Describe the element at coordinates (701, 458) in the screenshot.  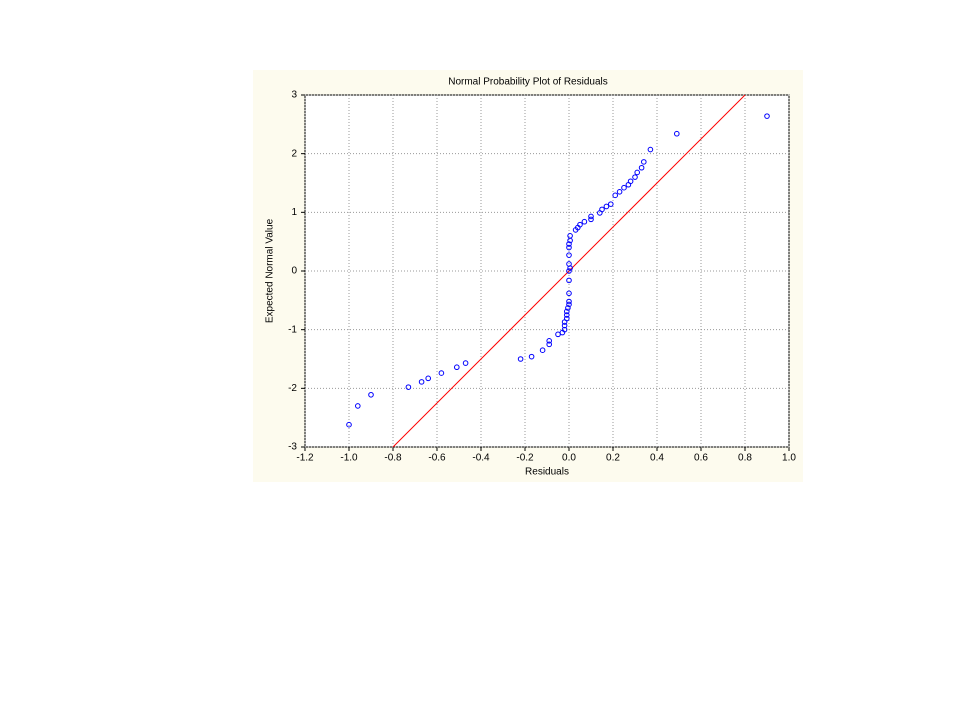
I see `x-tick-label: 0.6` at that location.